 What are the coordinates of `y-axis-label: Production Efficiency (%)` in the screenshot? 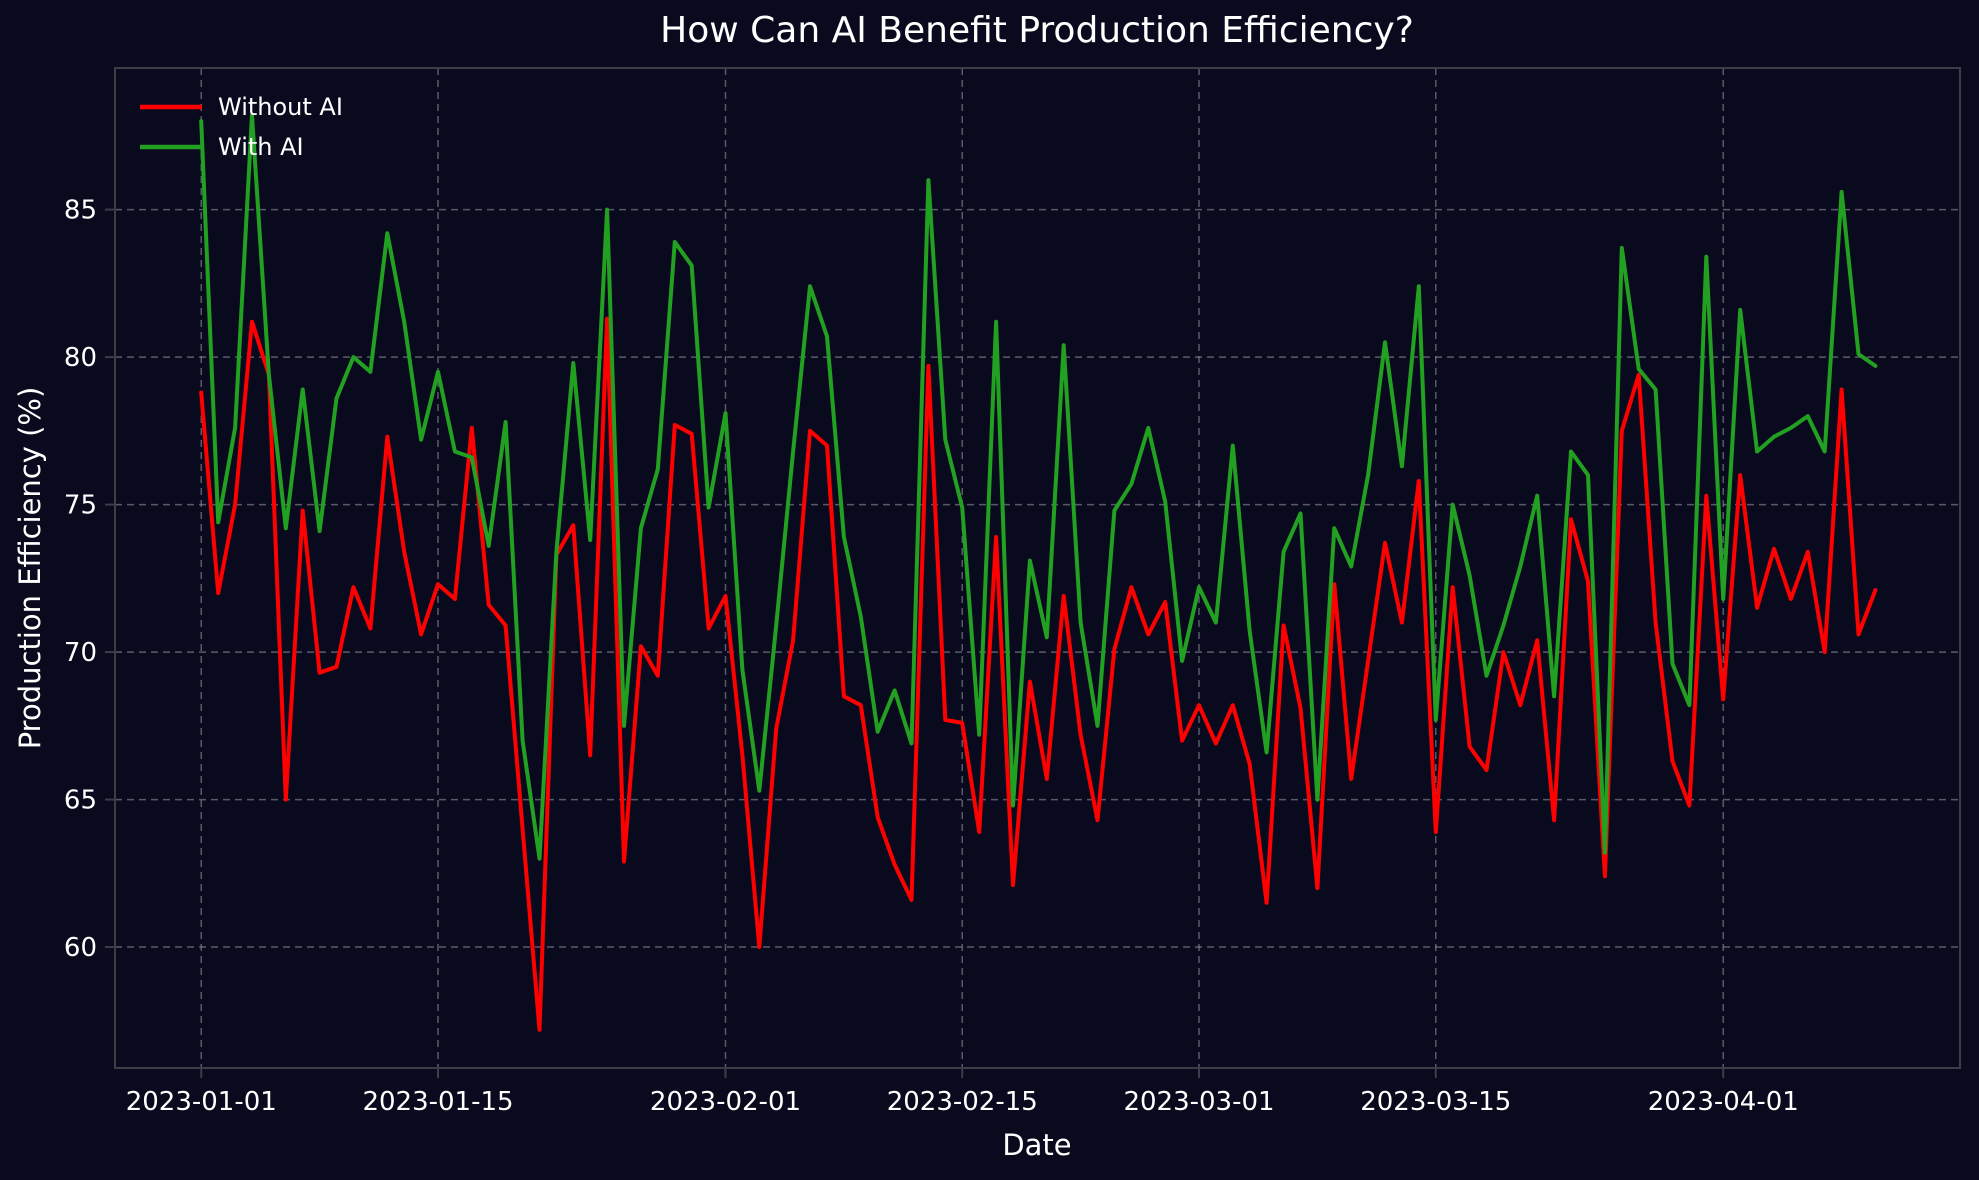 It's located at (30, 568).